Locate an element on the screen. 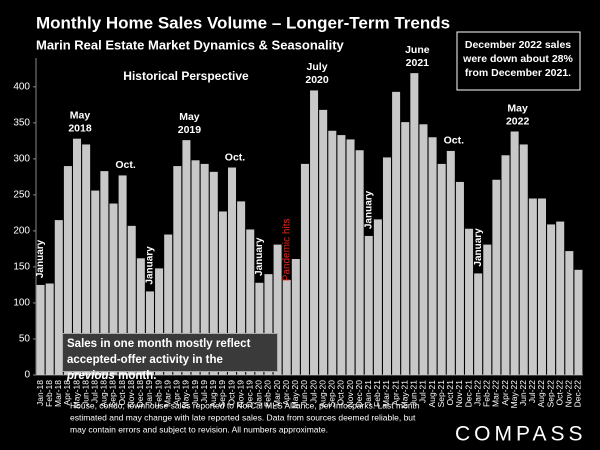 The width and height of the screenshot is (600, 450). x-tick-label: Oct-18 is located at coordinates (122, 393).